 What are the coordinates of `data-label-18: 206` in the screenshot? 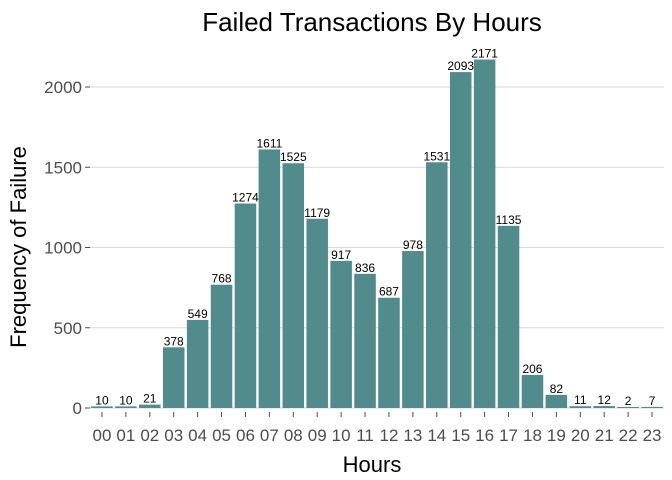 It's located at (532, 369).